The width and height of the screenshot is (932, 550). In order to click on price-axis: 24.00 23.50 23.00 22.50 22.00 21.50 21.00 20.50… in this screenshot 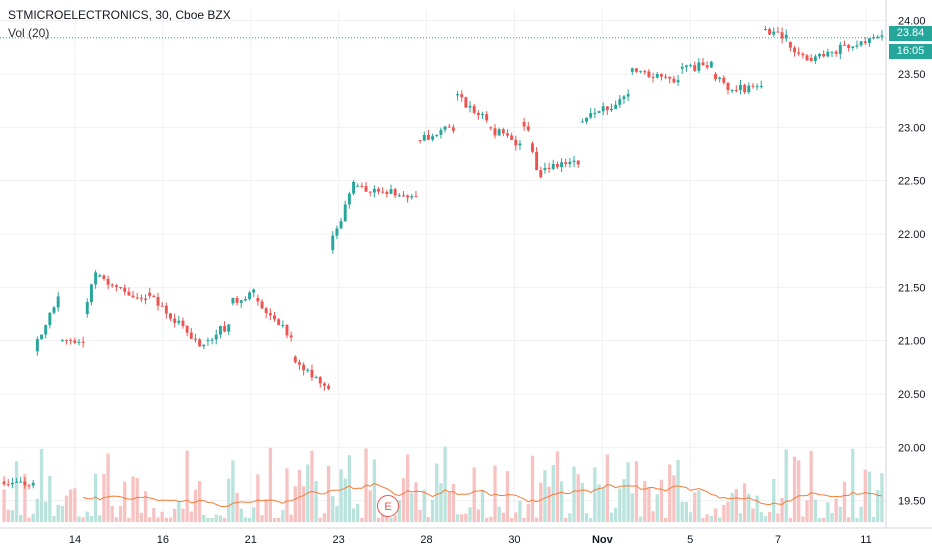, I will do `click(908, 275)`.